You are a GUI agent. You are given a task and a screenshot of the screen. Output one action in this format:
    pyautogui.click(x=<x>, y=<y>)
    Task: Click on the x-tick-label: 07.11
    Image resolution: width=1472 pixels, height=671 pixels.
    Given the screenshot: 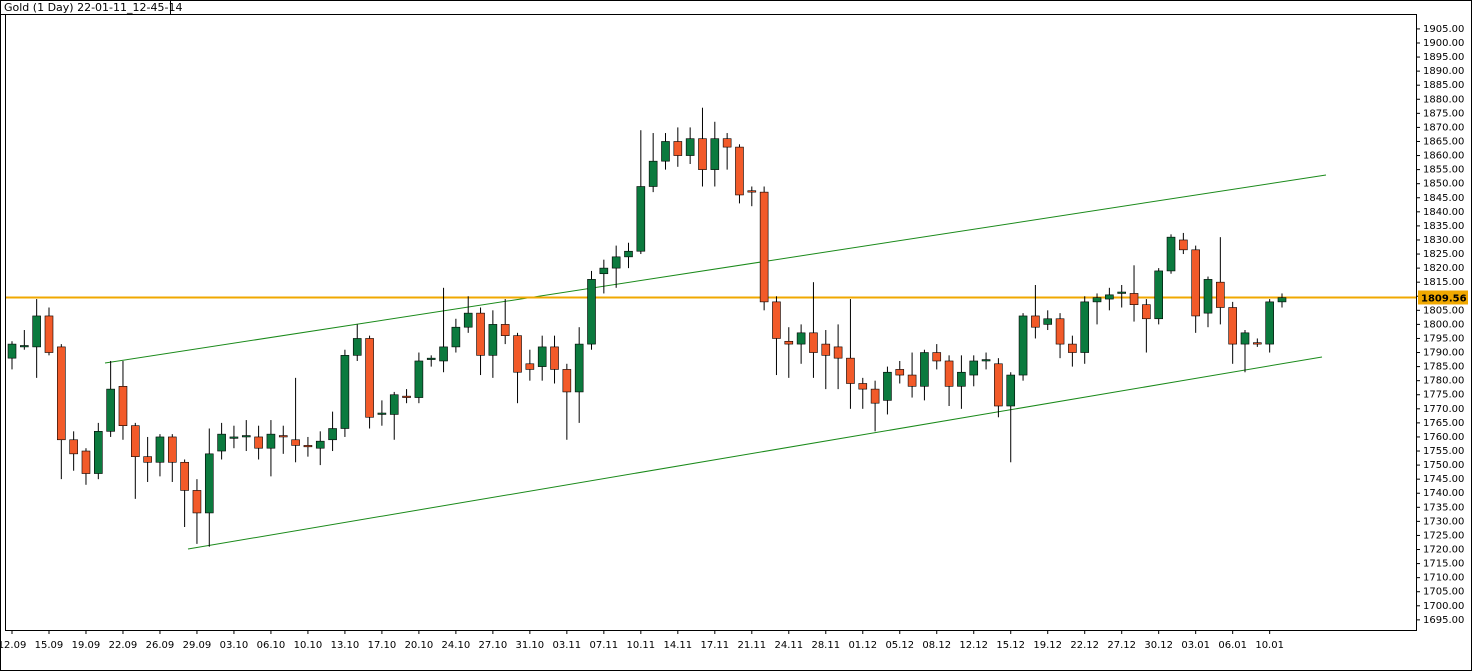 What is the action you would take?
    pyautogui.click(x=604, y=645)
    